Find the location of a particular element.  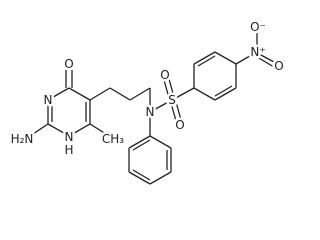

atom-label: N⁺ is located at coordinates (257, 52).